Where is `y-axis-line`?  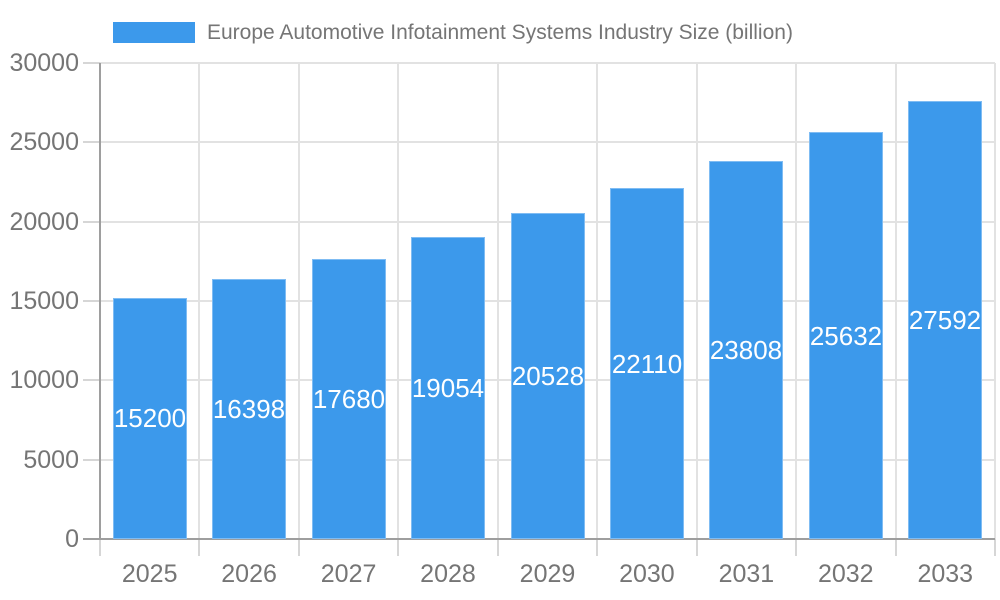
y-axis-line is located at coordinates (100, 301).